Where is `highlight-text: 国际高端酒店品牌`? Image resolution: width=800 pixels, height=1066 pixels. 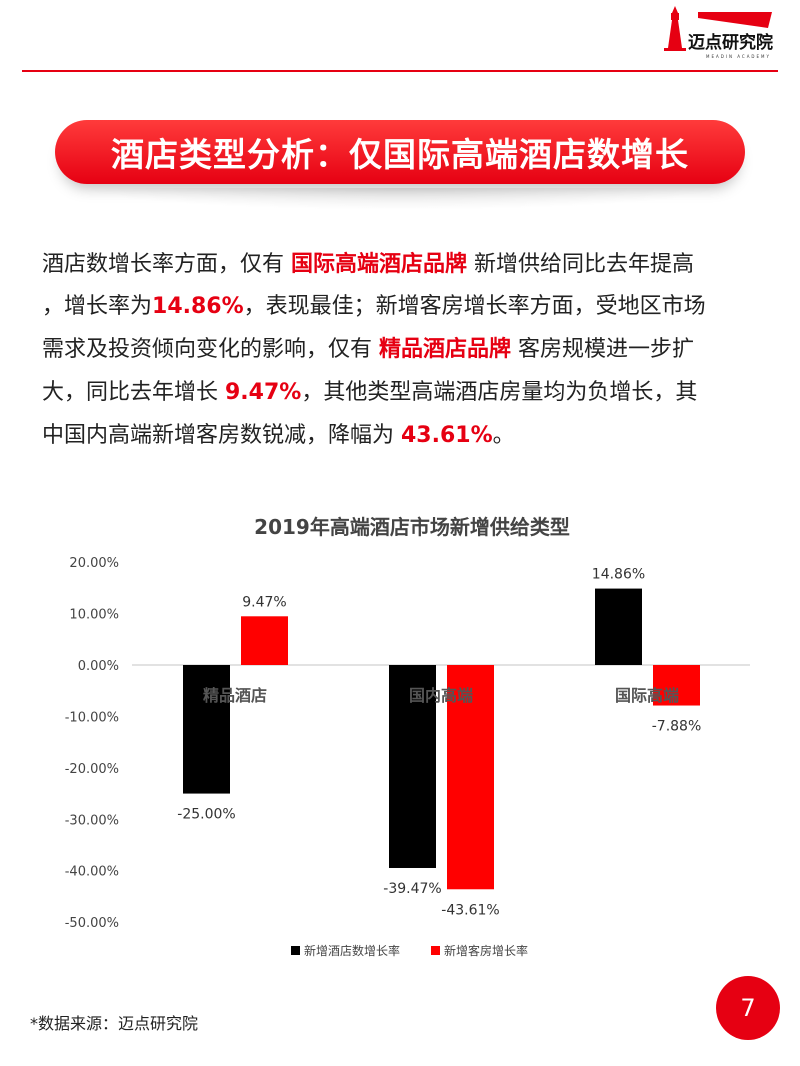 highlight-text: 国际高端酒店品牌 is located at coordinates (379, 264).